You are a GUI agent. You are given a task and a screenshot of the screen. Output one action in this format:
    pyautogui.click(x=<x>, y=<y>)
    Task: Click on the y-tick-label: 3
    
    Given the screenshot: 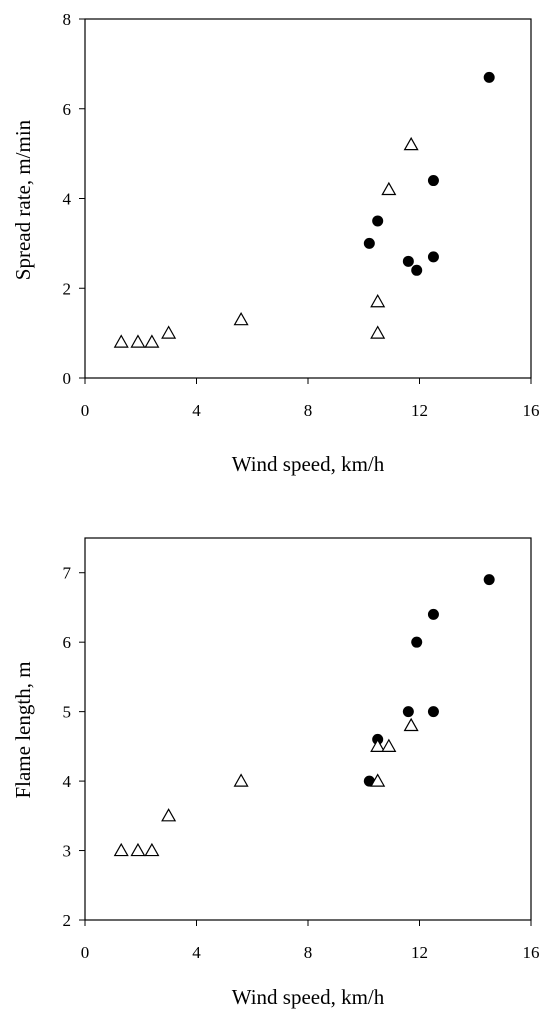 What is the action you would take?
    pyautogui.click(x=67, y=851)
    